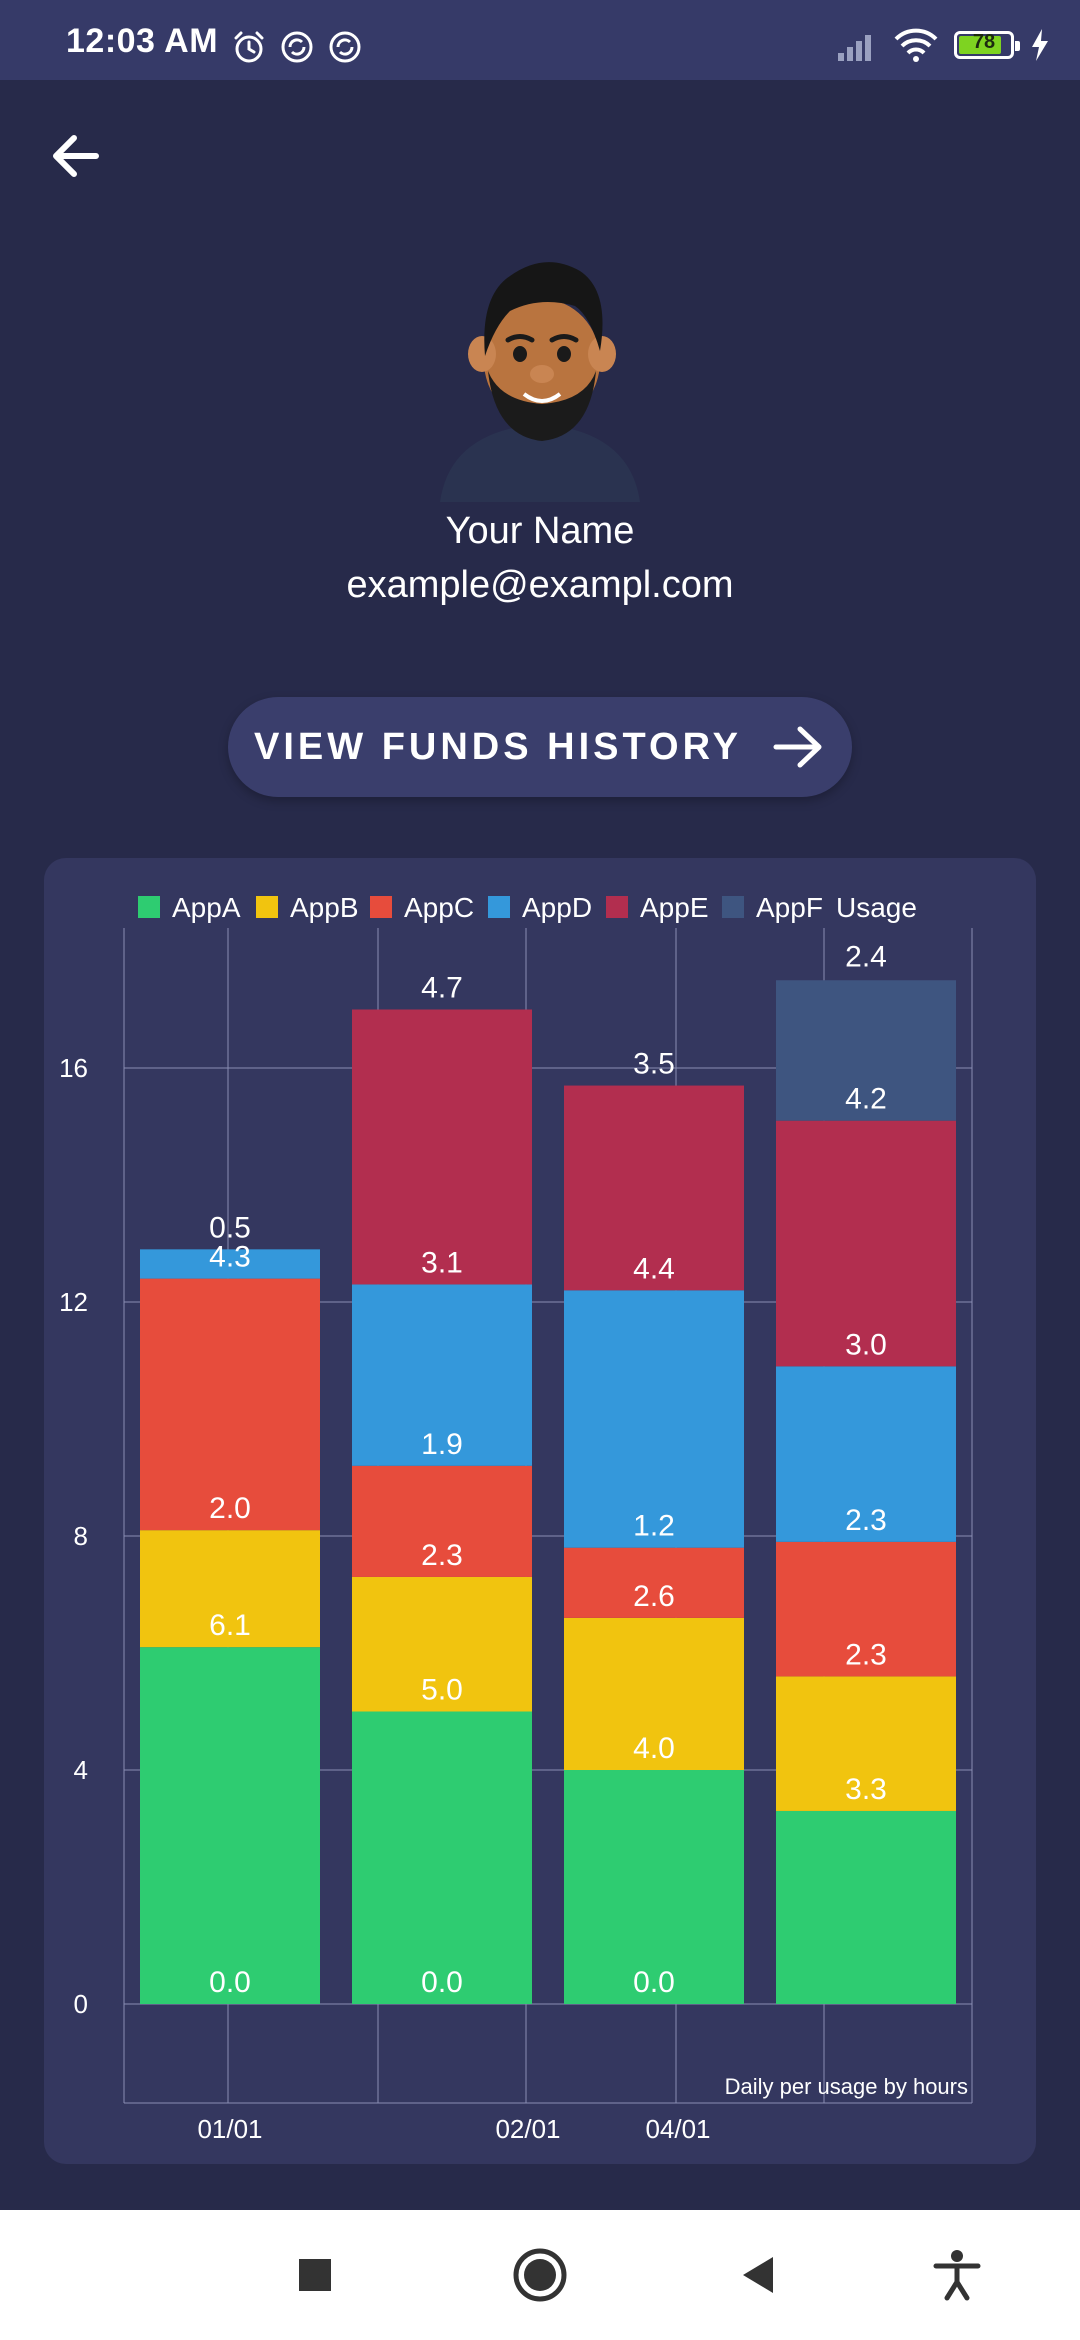 The height and width of the screenshot is (2340, 1080). Describe the element at coordinates (654, 1268) in the screenshot. I see `data-label: 4.4` at that location.